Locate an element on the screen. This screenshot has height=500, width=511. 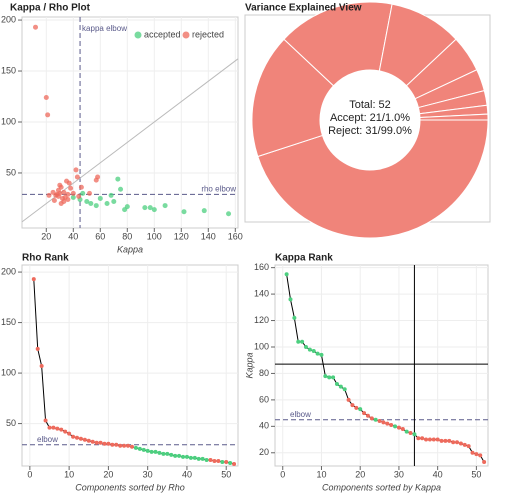
x-tick-label: 20 is located at coordinates (46, 236).